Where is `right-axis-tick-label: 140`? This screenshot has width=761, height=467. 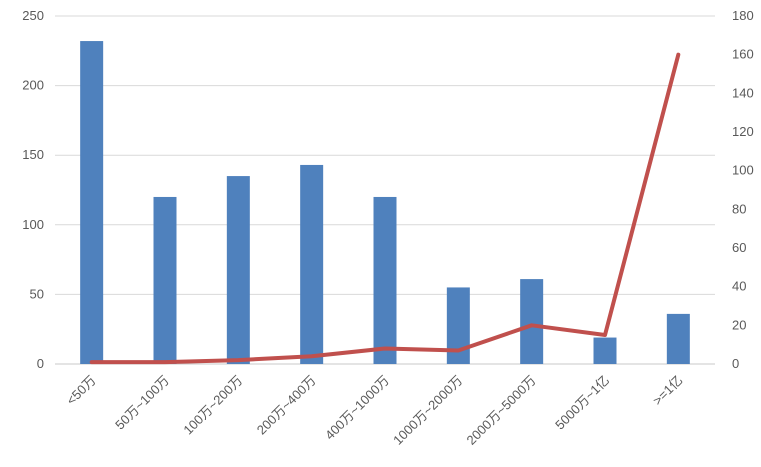 right-axis-tick-label: 140 is located at coordinates (743, 92).